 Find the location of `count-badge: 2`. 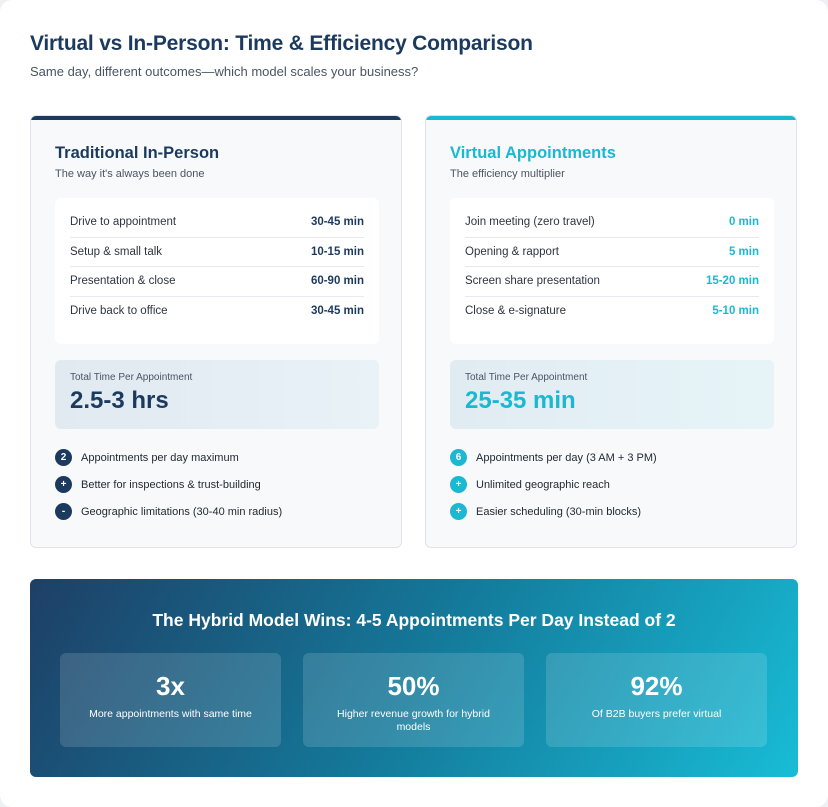

count-badge: 2 is located at coordinates (63, 457).